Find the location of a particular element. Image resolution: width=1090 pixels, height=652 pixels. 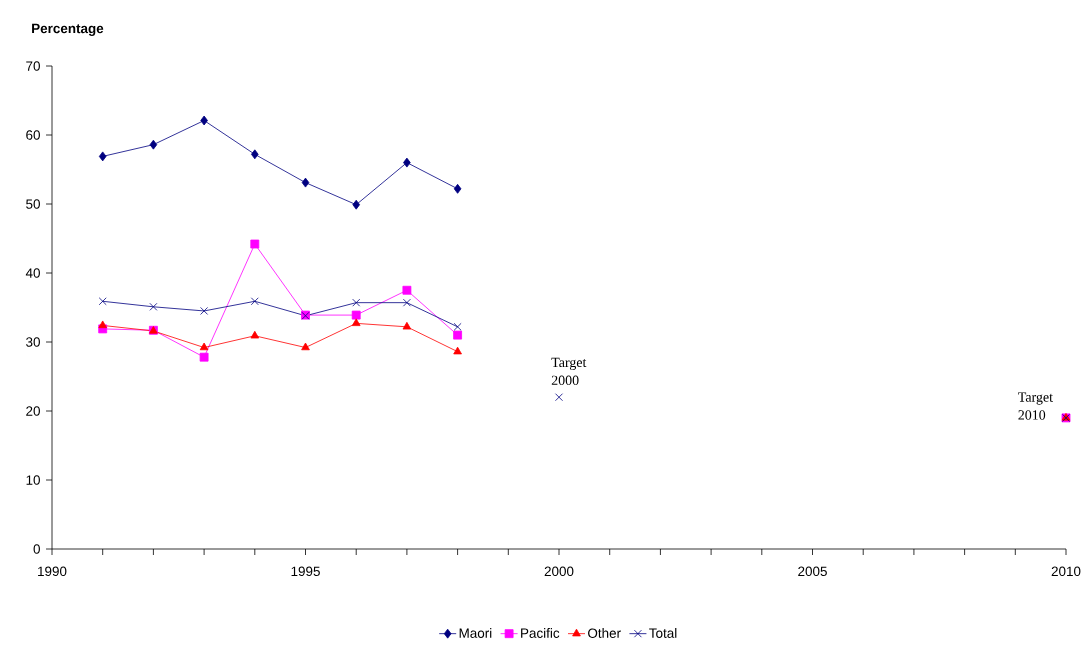

legend-label: Total is located at coordinates (663, 633).